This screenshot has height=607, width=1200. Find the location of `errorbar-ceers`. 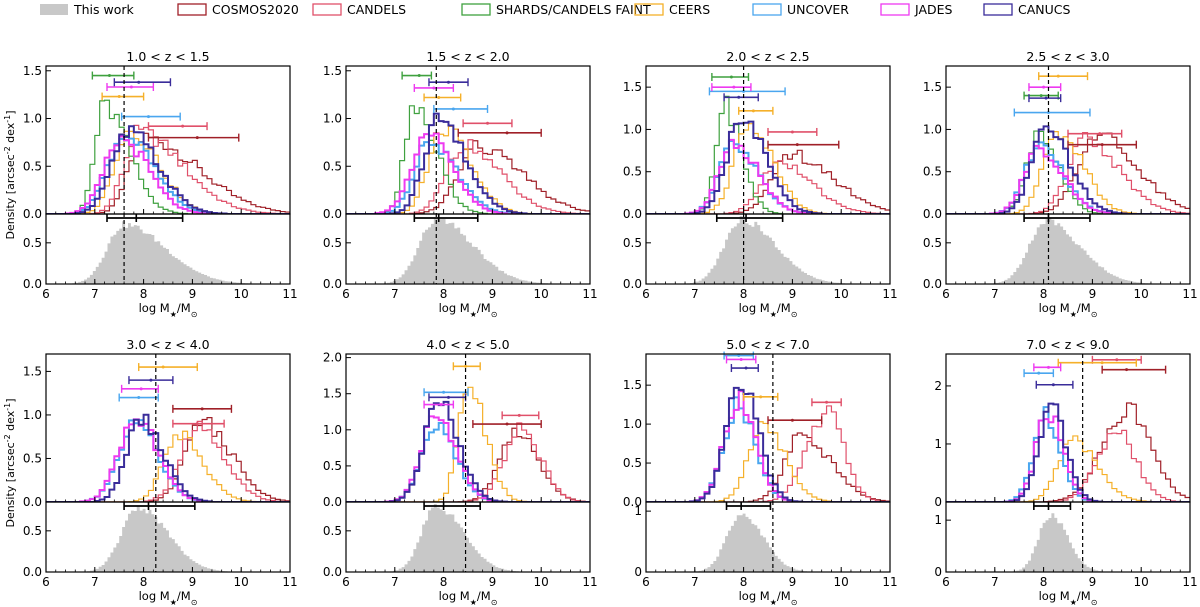

errorbar-ceers is located at coordinates (442, 97).